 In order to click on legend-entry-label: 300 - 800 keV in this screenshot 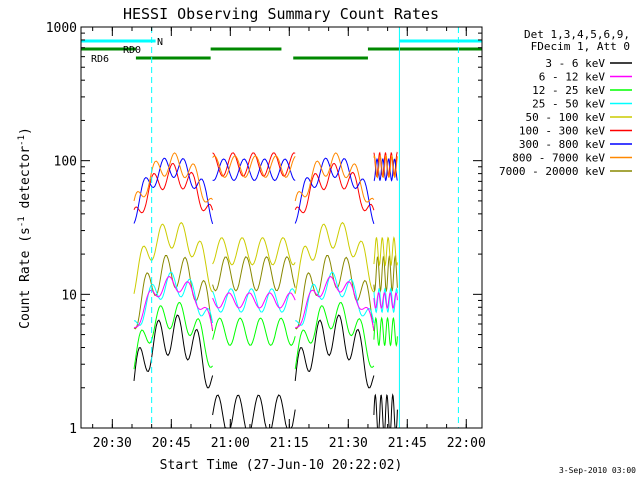, I will do `click(562, 144)`.